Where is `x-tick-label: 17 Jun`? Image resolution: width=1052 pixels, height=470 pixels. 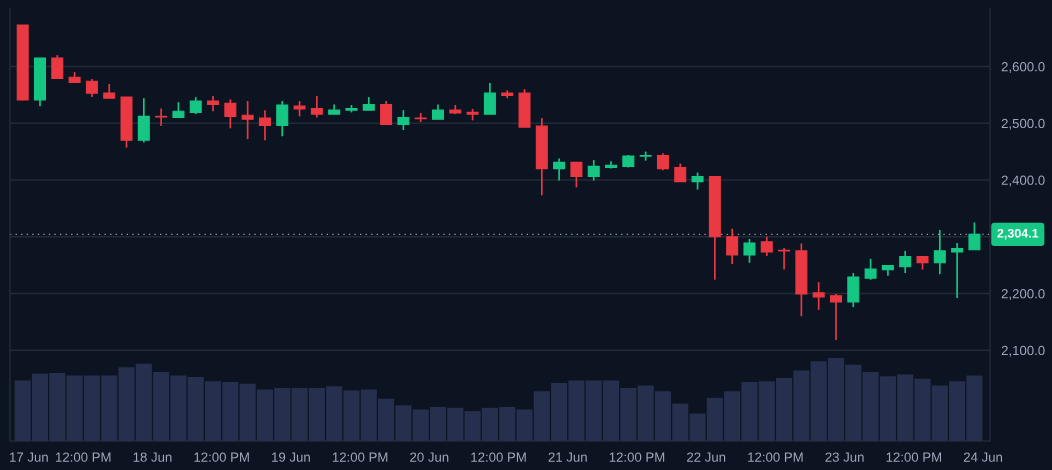 x-tick-label: 17 Jun is located at coordinates (29, 457).